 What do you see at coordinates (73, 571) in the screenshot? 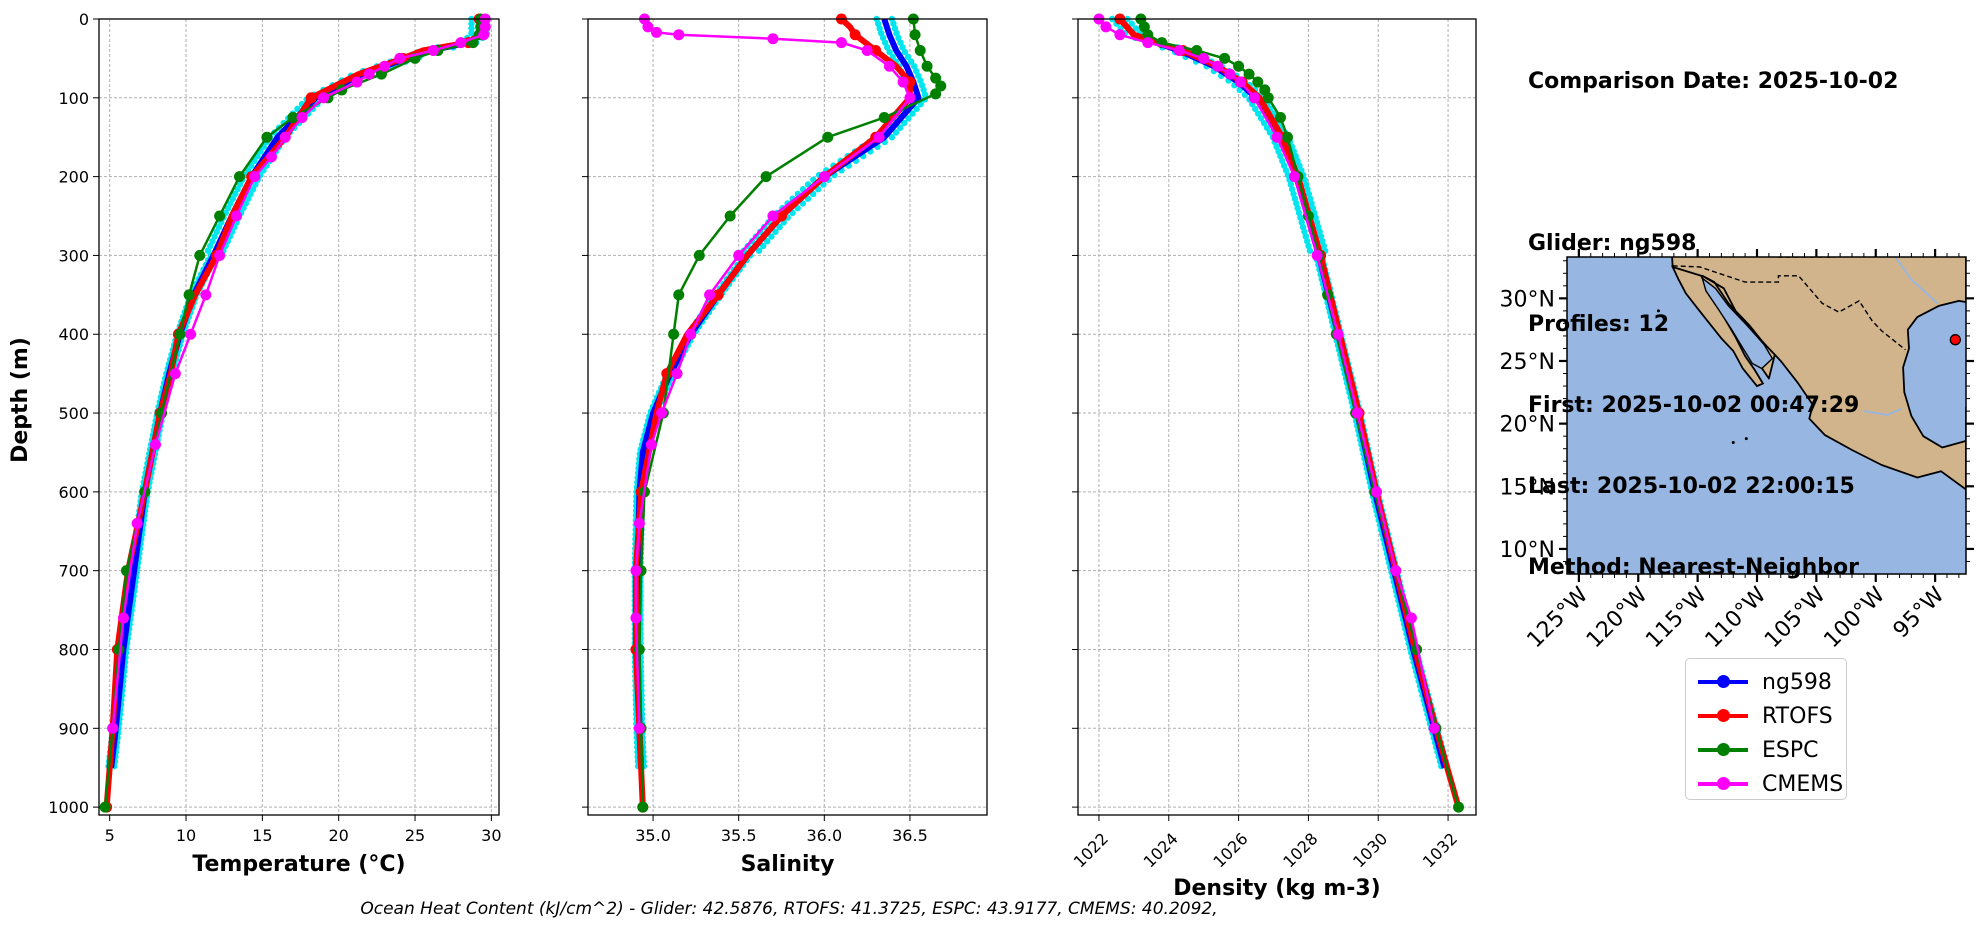
I see `y-tick-label: 700` at bounding box center [73, 571].